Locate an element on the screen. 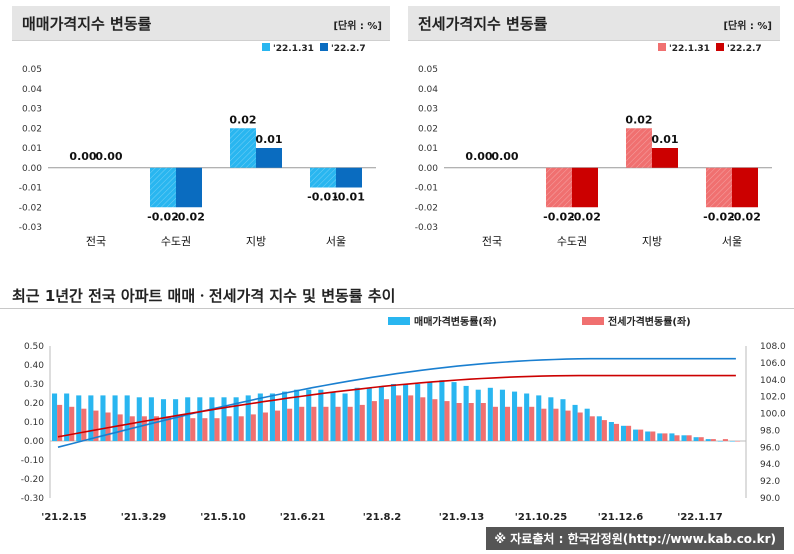 The width and height of the screenshot is (794, 554). trend-y2tick-label: 106.0 is located at coordinates (773, 364).